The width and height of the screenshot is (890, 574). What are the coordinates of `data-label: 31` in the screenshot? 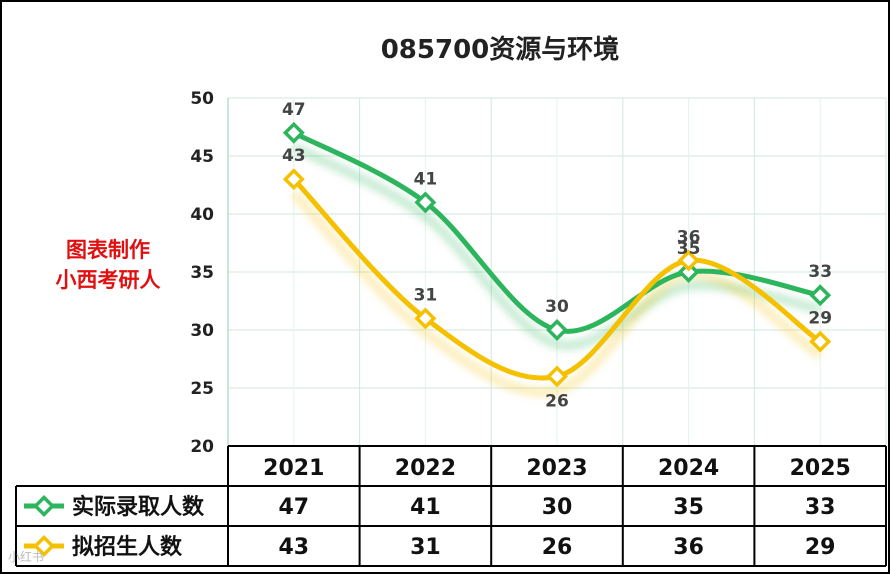 It's located at (426, 295).